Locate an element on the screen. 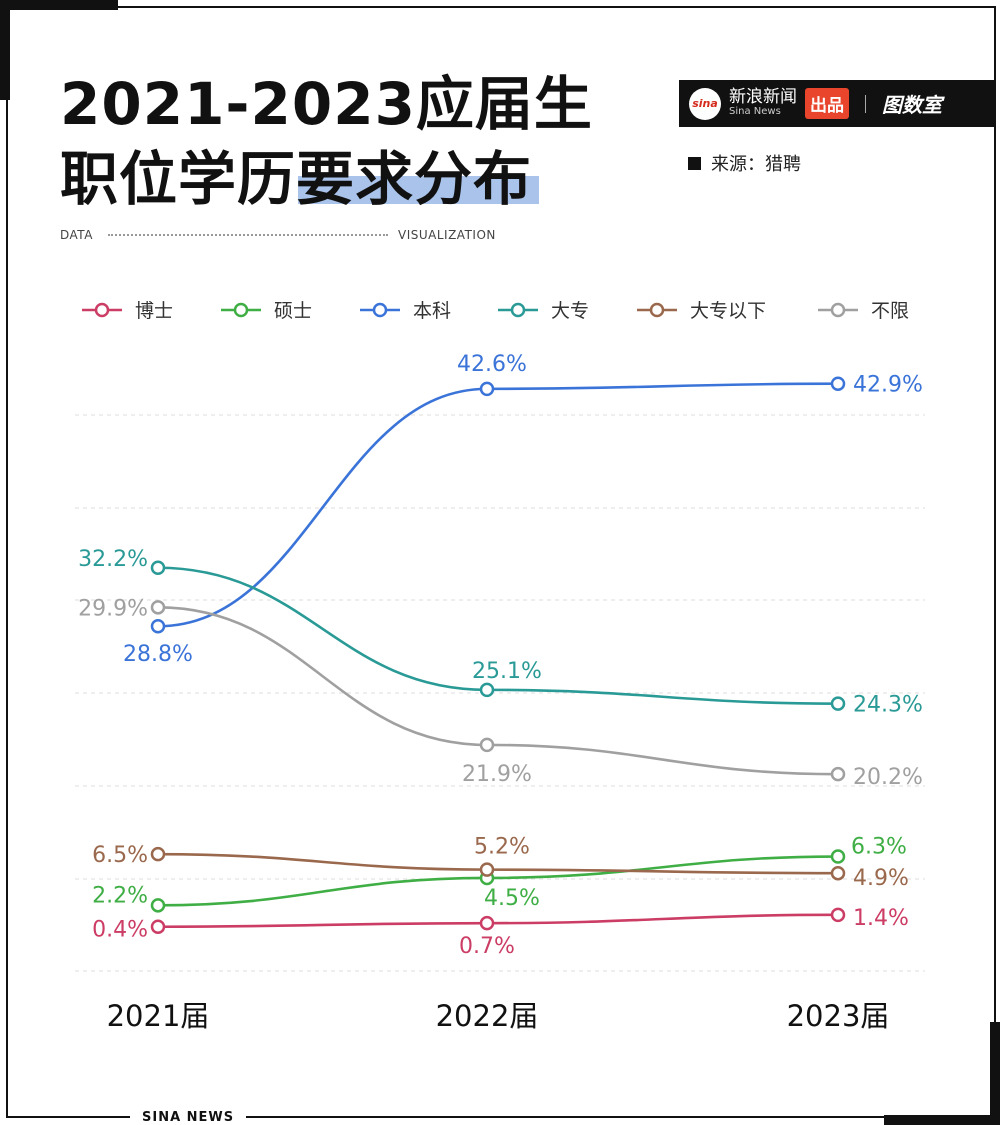  value-label-college-3: 24.3% is located at coordinates (888, 705).